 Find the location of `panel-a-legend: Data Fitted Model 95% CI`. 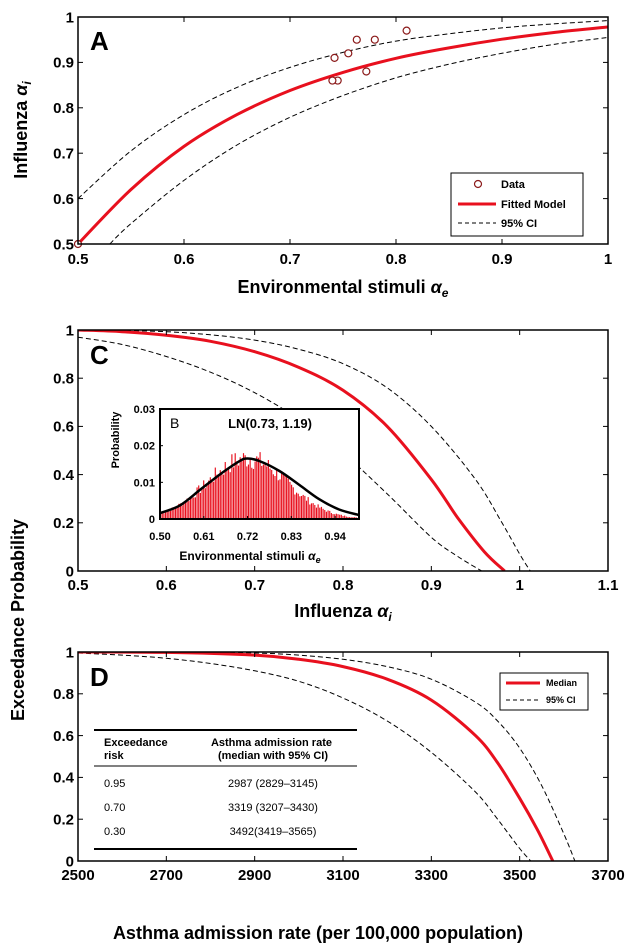

panel-a-legend: Data Fitted Model 95% CI is located at coordinates (517, 204).